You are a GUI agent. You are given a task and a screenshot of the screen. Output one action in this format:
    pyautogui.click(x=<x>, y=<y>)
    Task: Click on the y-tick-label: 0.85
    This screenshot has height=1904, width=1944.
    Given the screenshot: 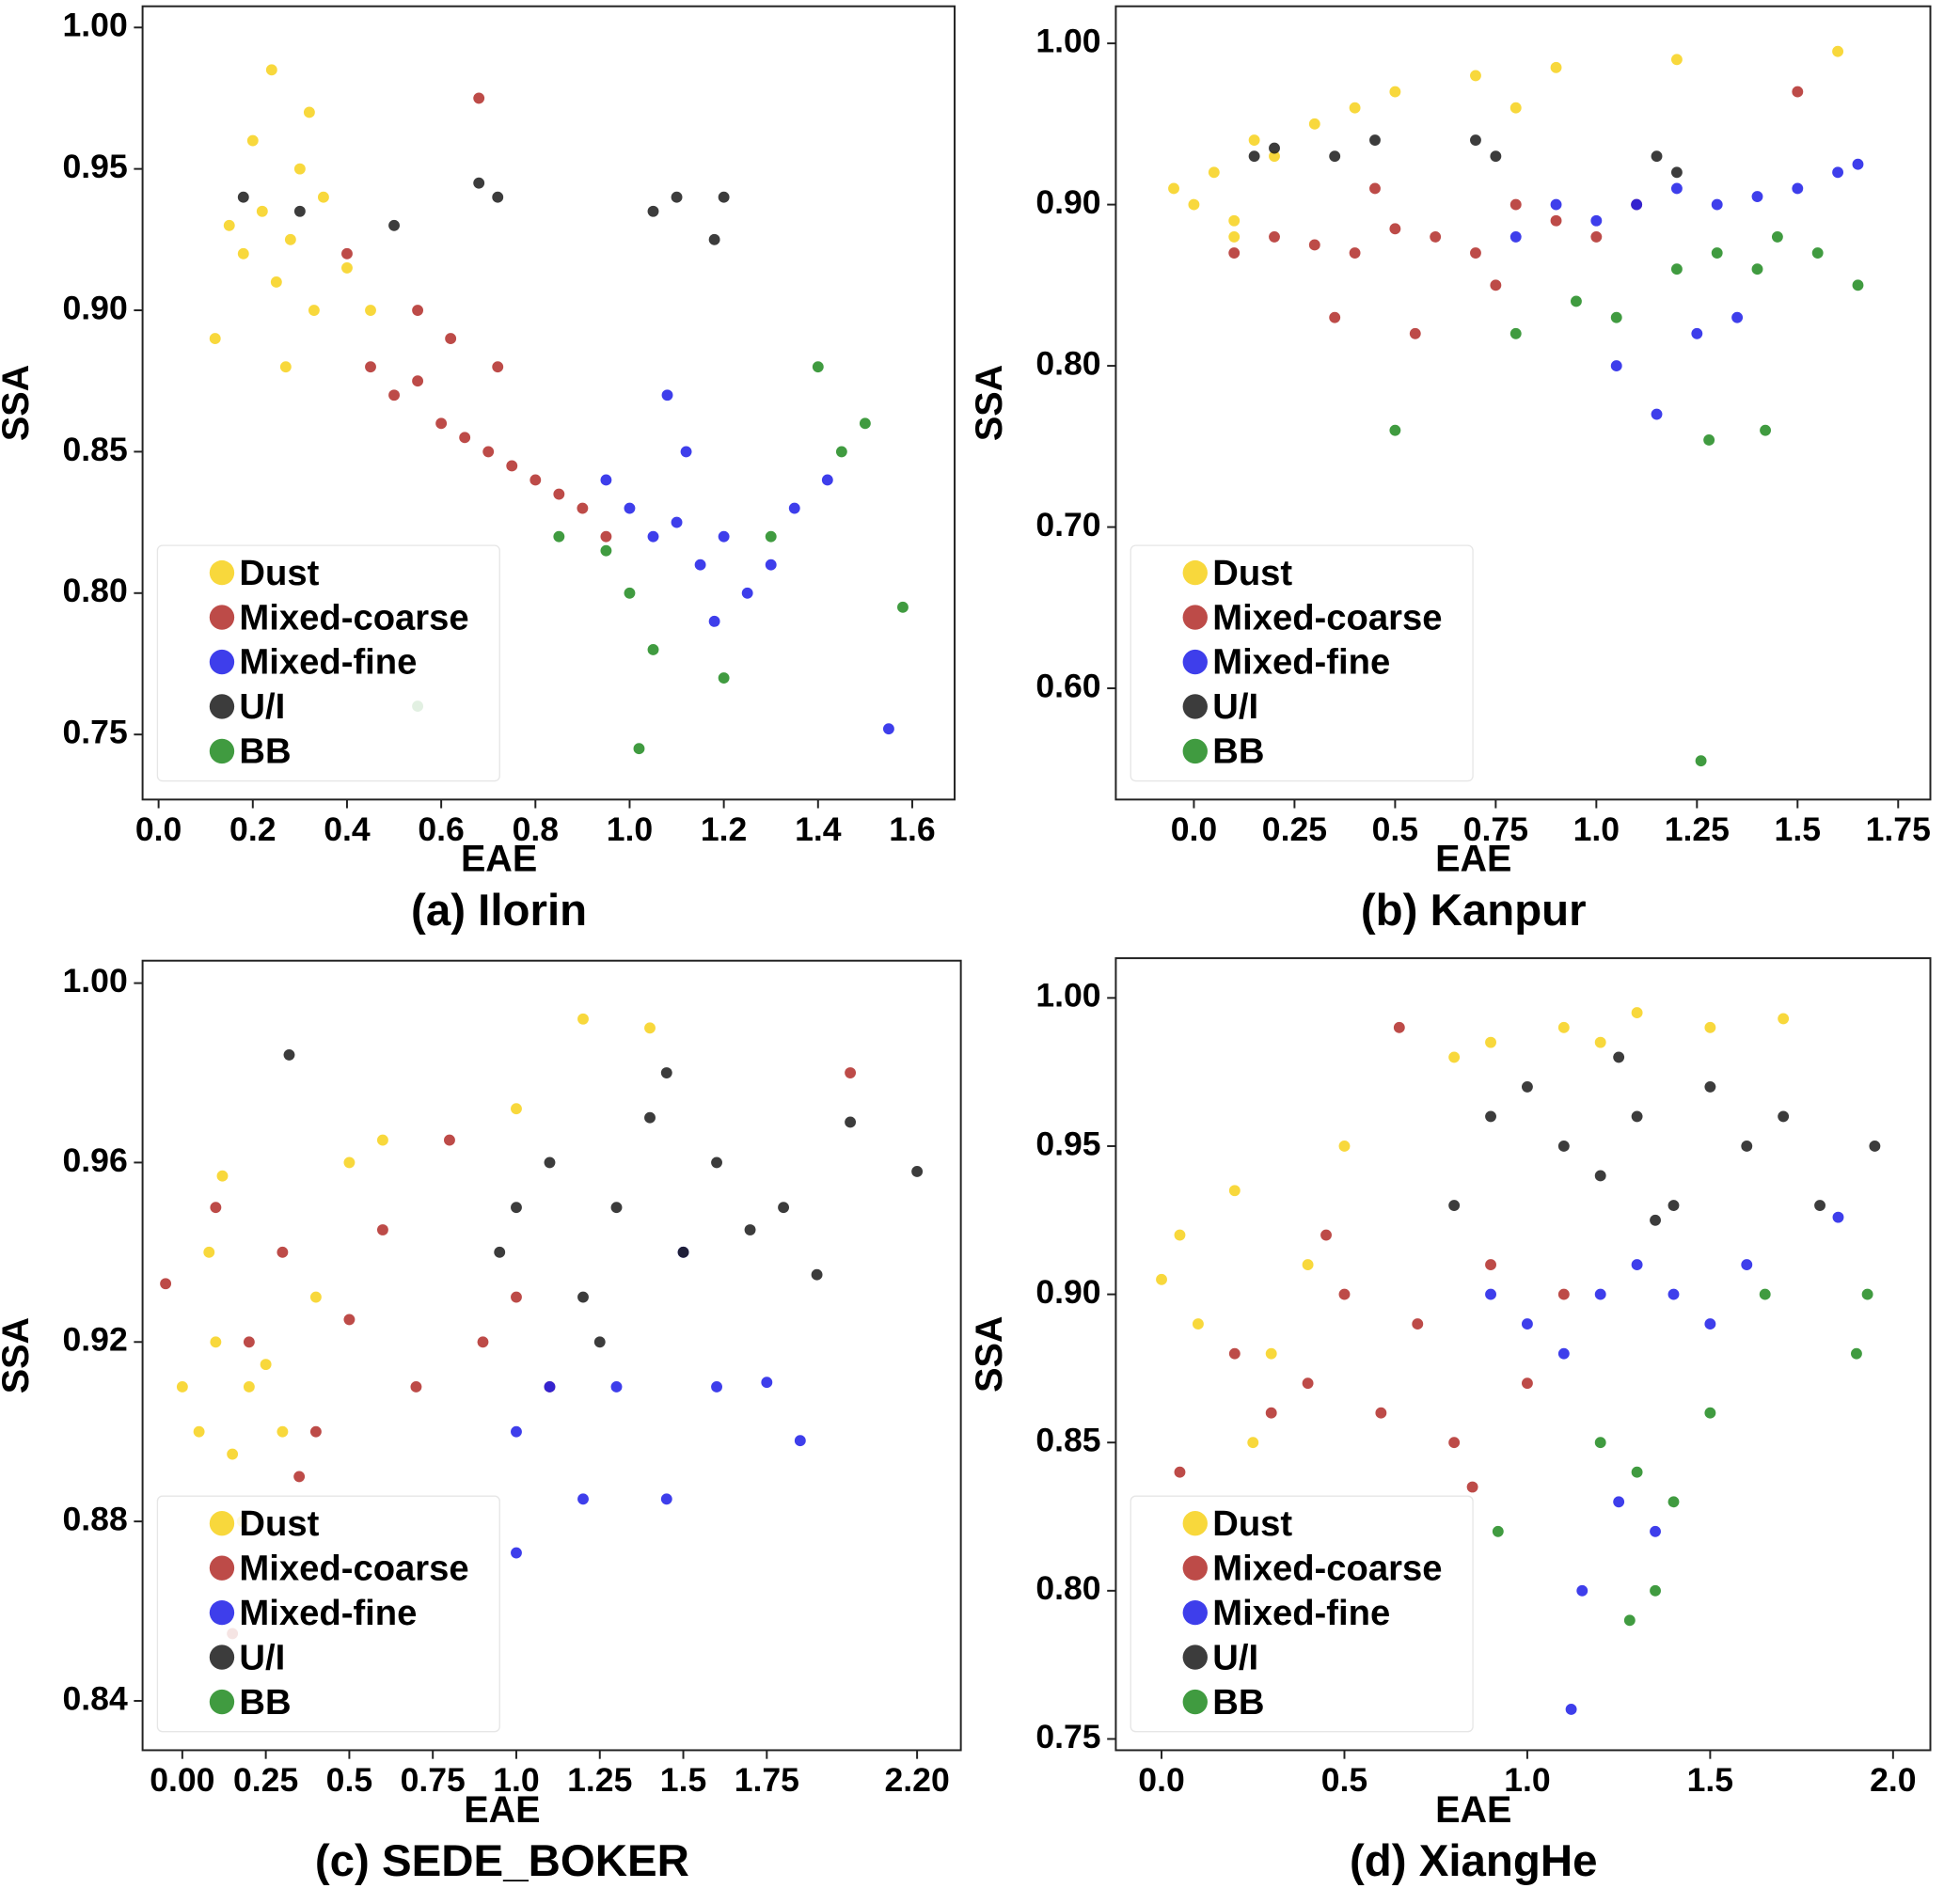 What is the action you would take?
    pyautogui.click(x=1067, y=1440)
    